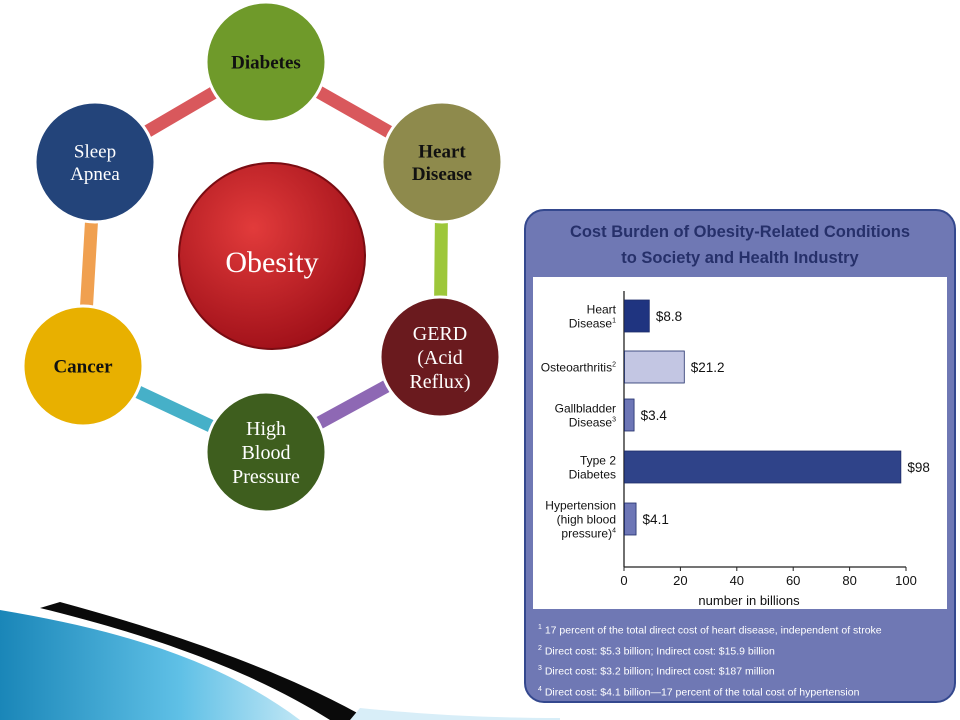 This screenshot has width=960, height=720. Describe the element at coordinates (271, 262) in the screenshot. I see `center-node-label: Obesity` at that location.